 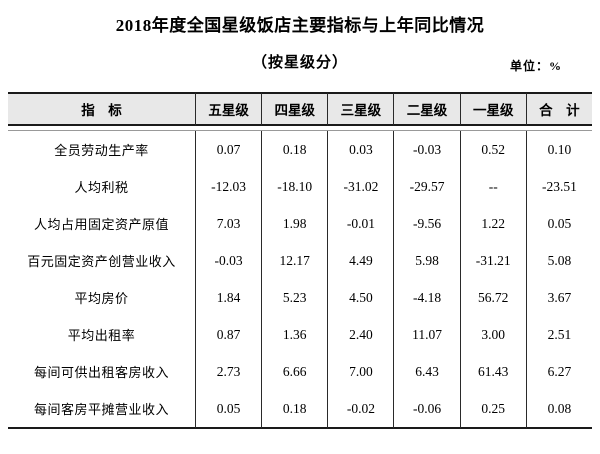 What do you see at coordinates (535, 66) in the screenshot?
I see `unit-label: 单位：%` at bounding box center [535, 66].